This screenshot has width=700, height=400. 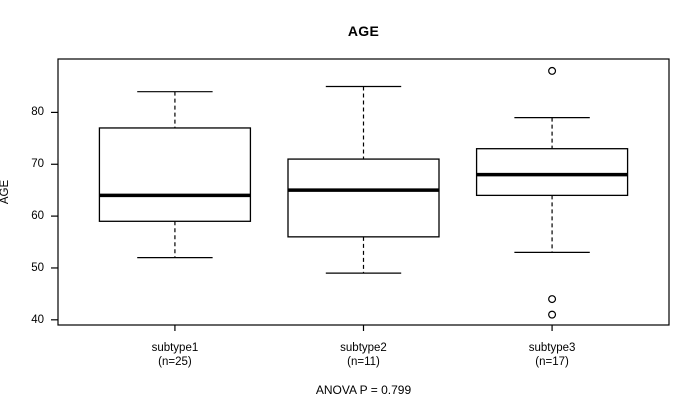 What do you see at coordinates (37, 267) in the screenshot?
I see `y-axis-tick-label: 50` at bounding box center [37, 267].